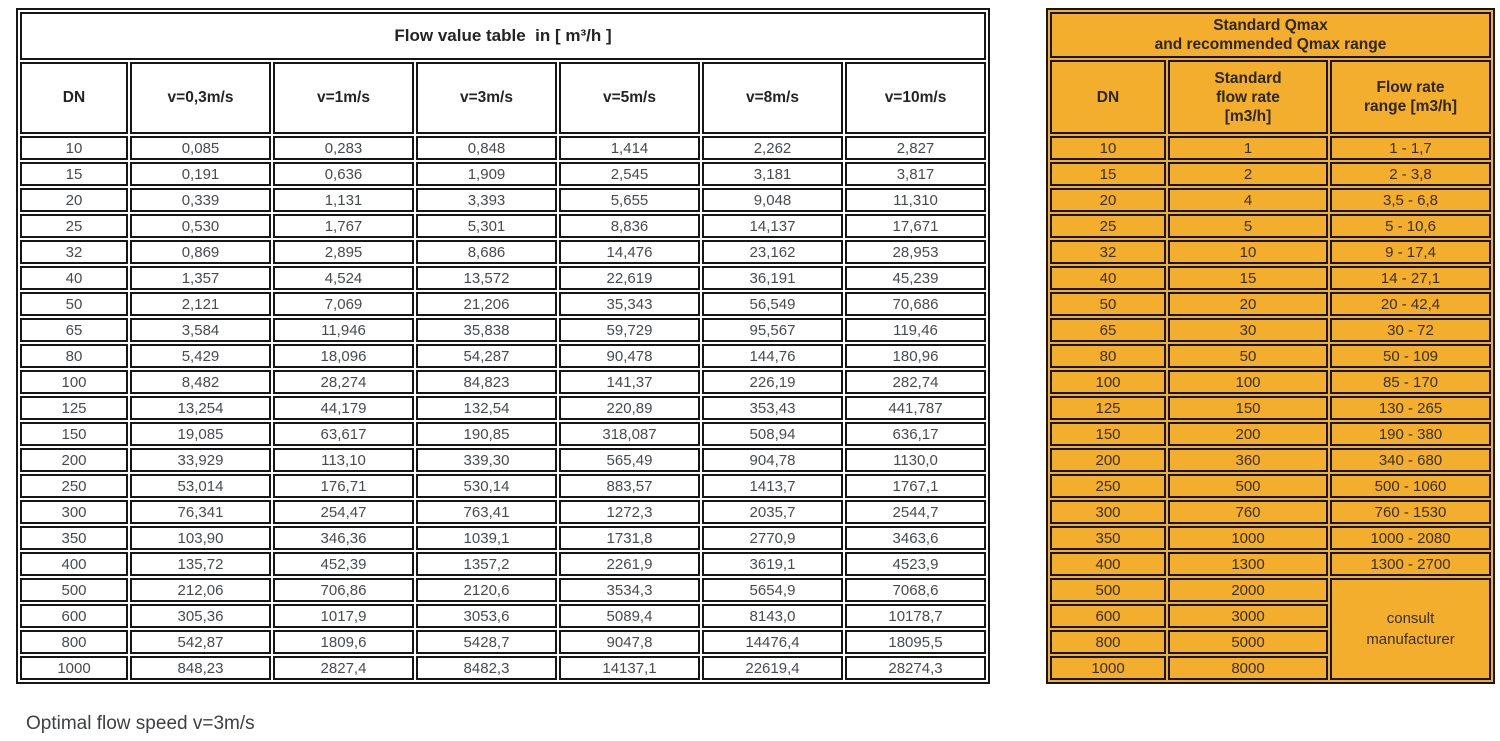 The image size is (1500, 741). Describe the element at coordinates (503, 486) in the screenshot. I see `table-row: 250 53,014 176,71 530,14 883,57 1413,7 1767,1` at that location.